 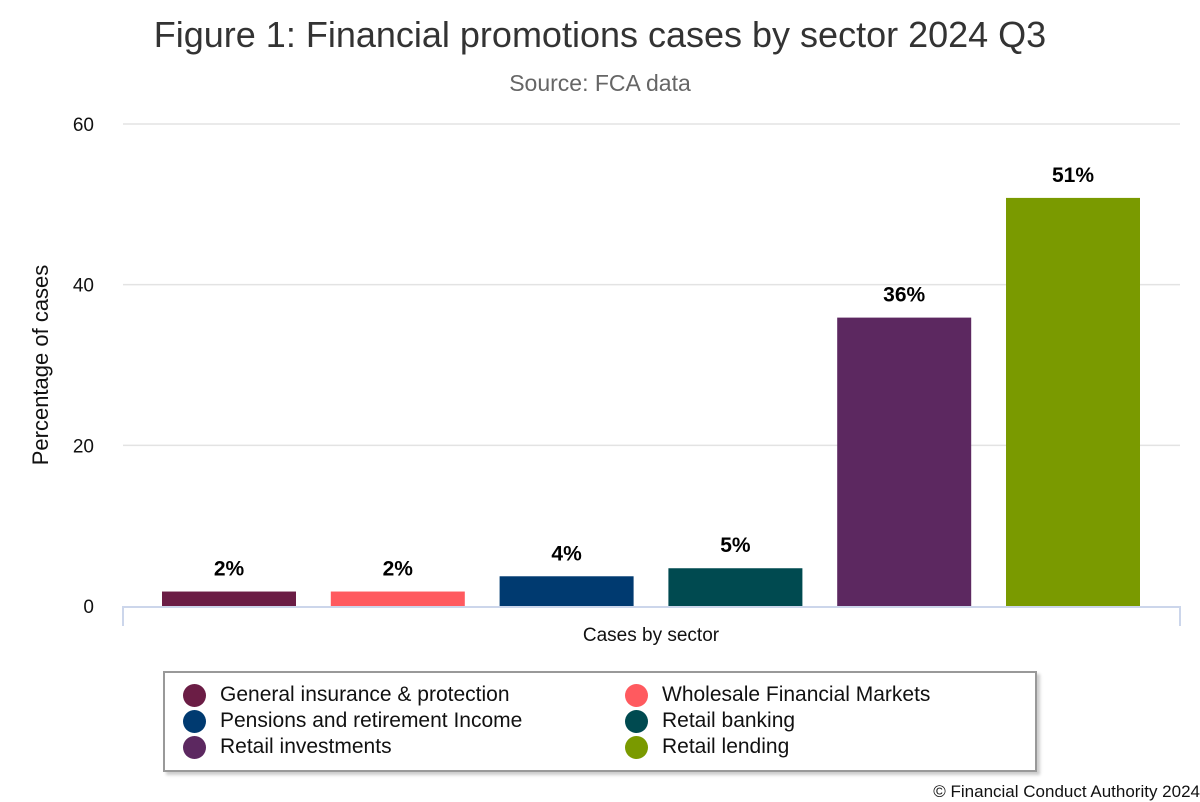 I want to click on legend-label: Pensions and retirement Income, so click(x=371, y=720).